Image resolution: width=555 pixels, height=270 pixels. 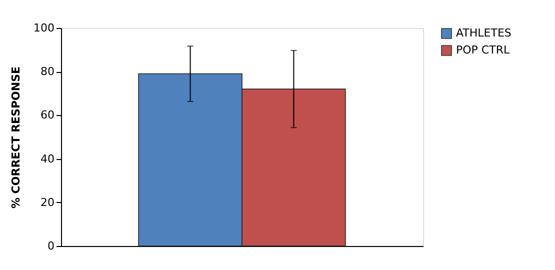 I want to click on y-tick-label: 80, so click(x=47, y=71).